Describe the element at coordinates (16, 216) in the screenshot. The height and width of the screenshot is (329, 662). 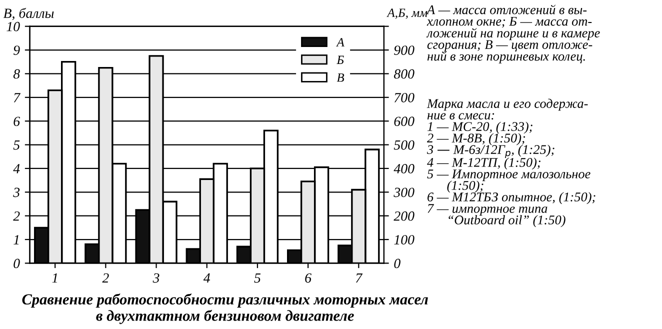
I see `y-tick-label: 2` at that location.